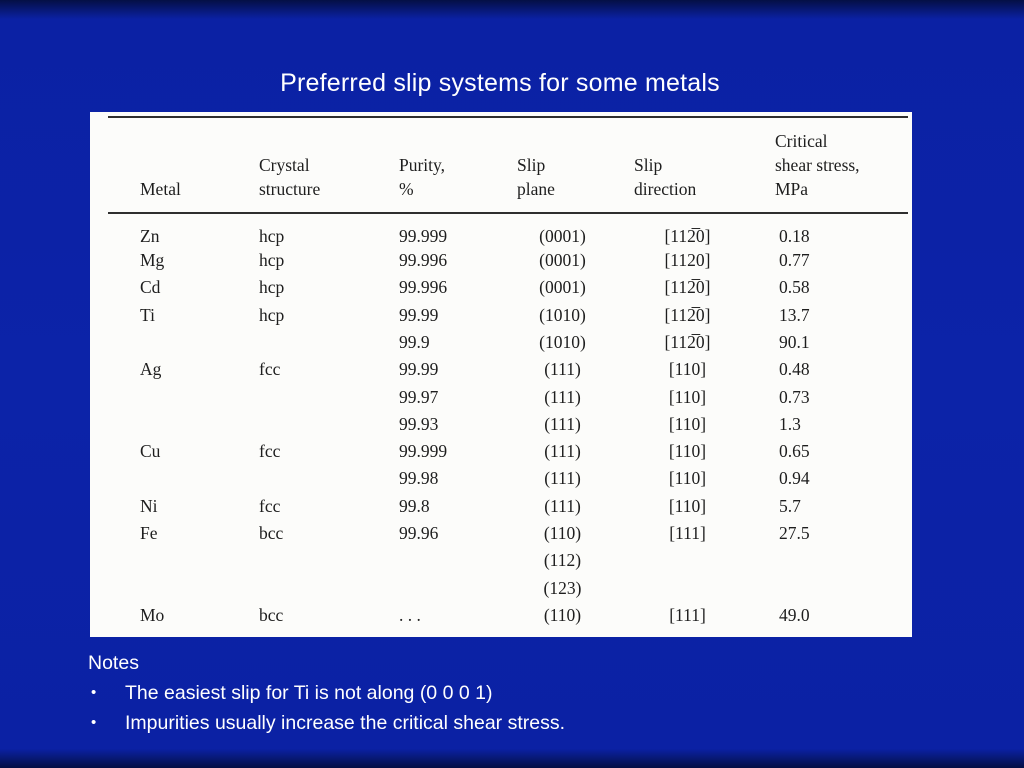 The image size is (1024, 768). Describe the element at coordinates (152, 260) in the screenshot. I see `cell-metal: Mg` at that location.